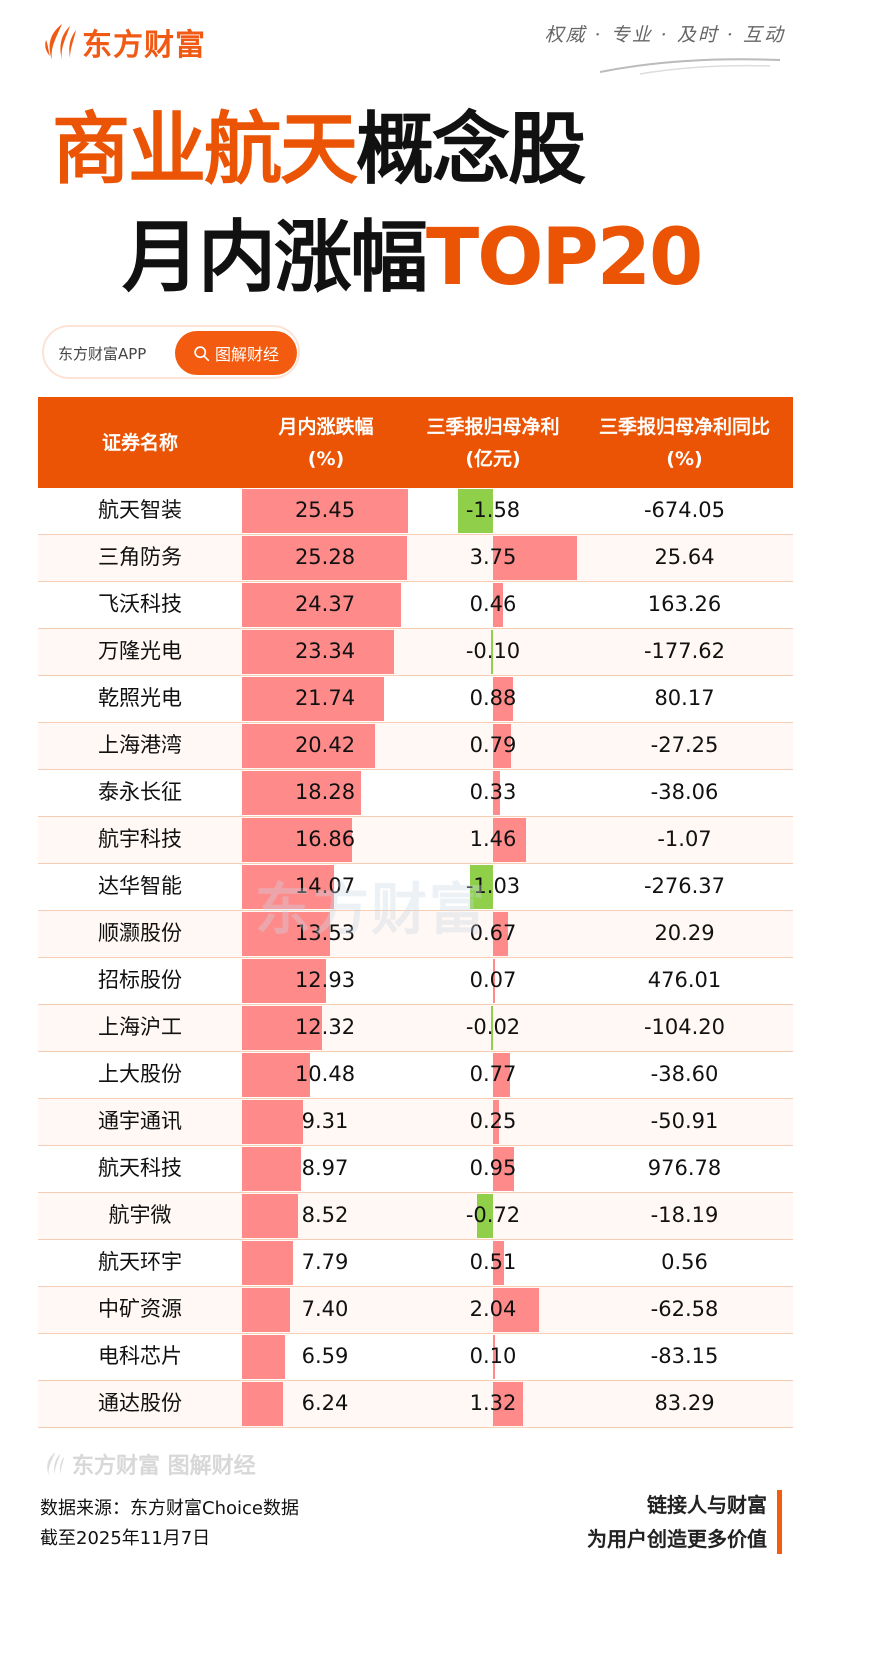  I want to click on table-row: 中矿资源 7.40 2.04 -62.58, so click(415, 1310).